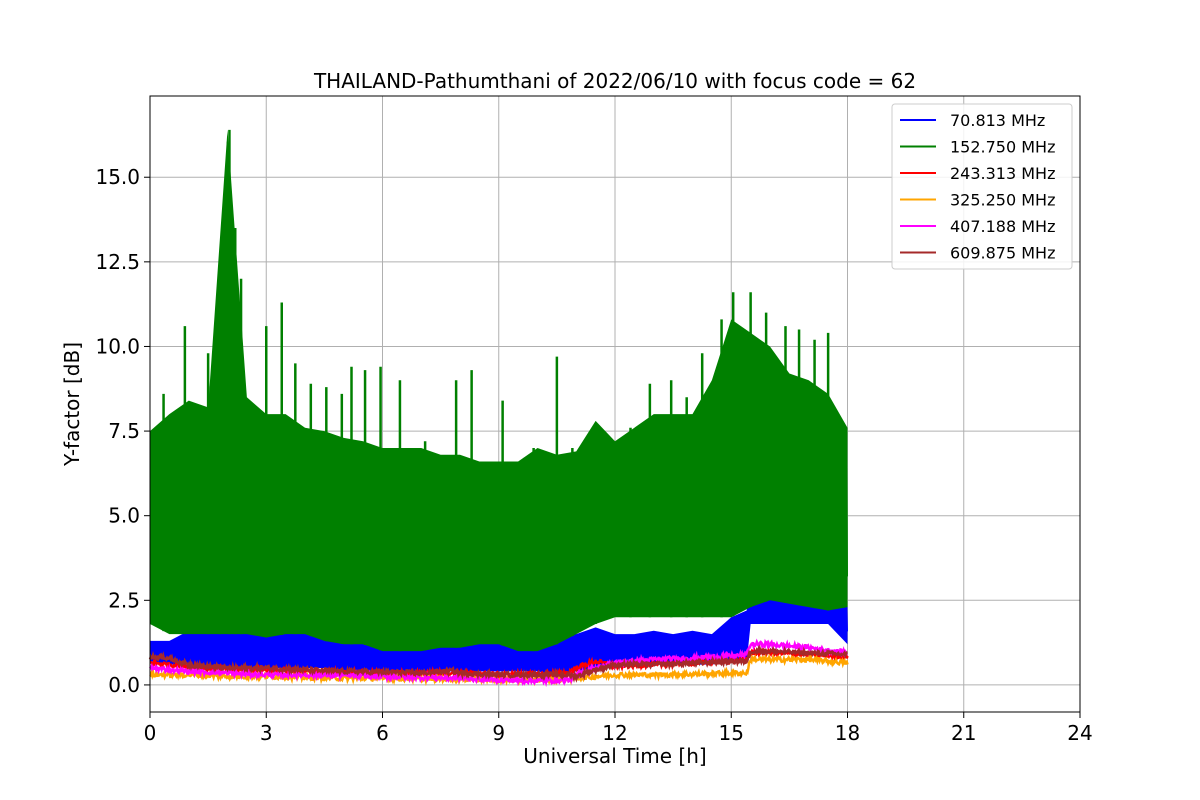  What do you see at coordinates (1002, 173) in the screenshot?
I see `legend-entry: 243.313 MHz` at bounding box center [1002, 173].